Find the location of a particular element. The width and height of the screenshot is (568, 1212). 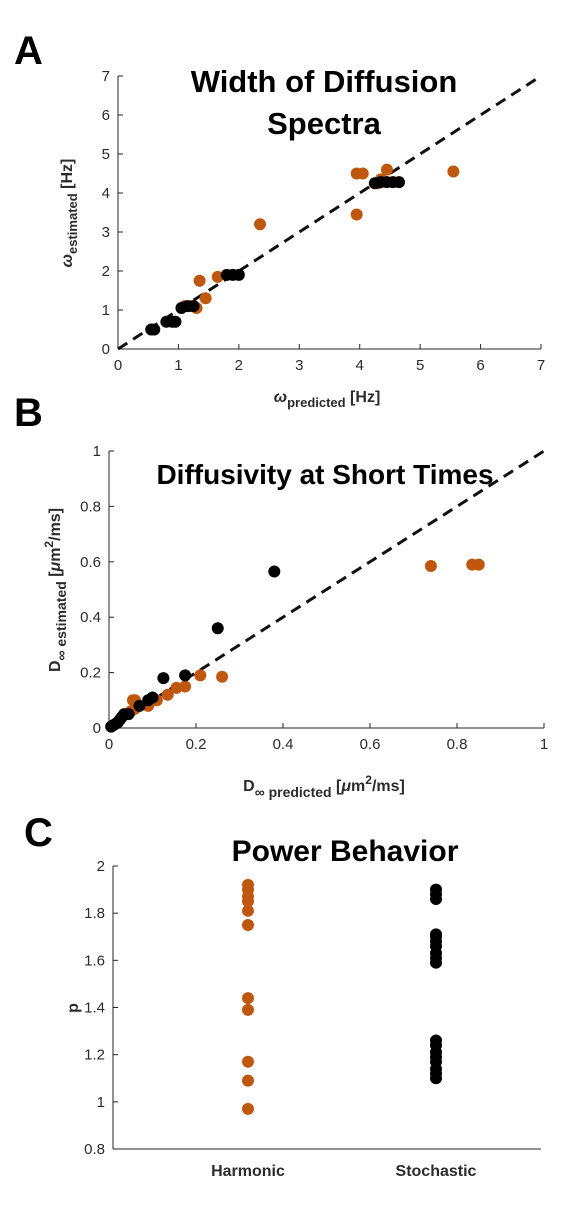

chart-a-x-tick-label: 0 is located at coordinates (118, 365).